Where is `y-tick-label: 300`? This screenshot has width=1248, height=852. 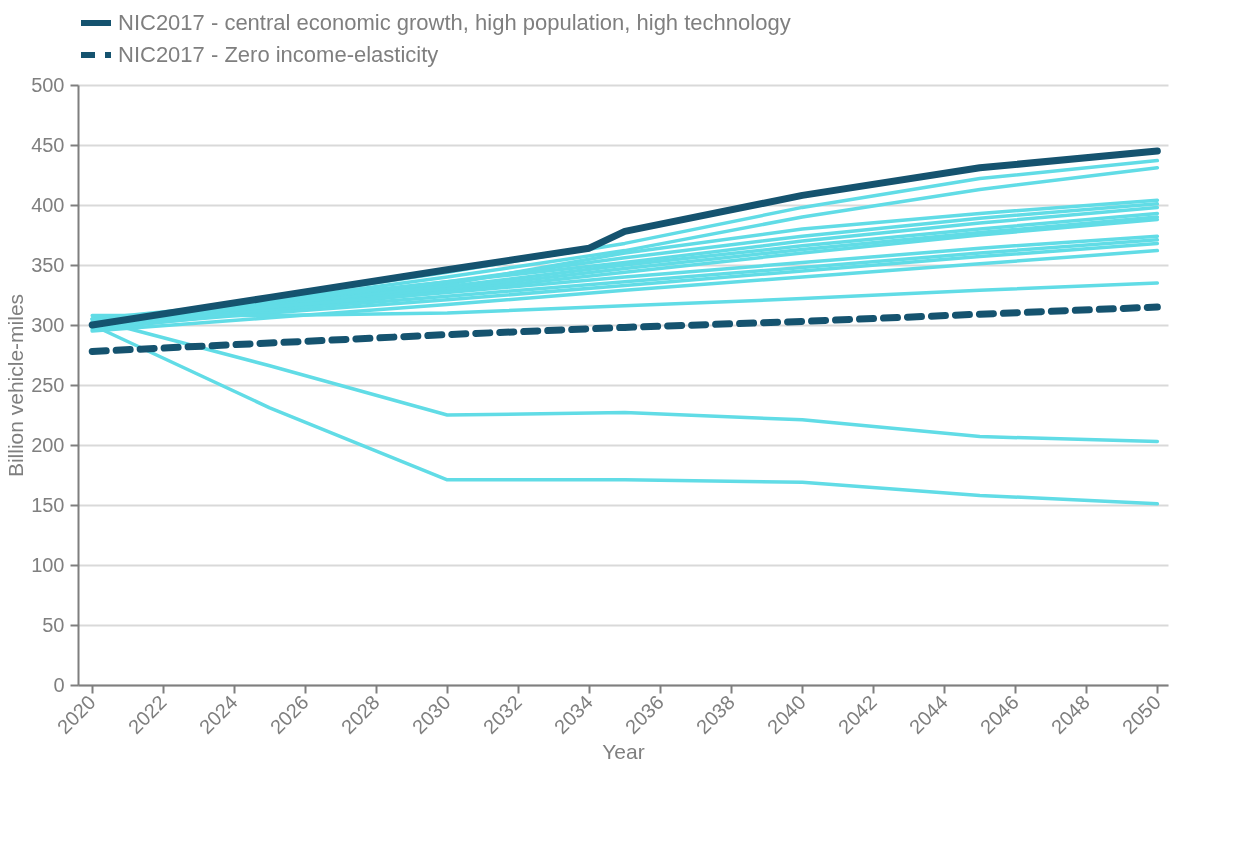
y-tick-label: 300 is located at coordinates (48, 324).